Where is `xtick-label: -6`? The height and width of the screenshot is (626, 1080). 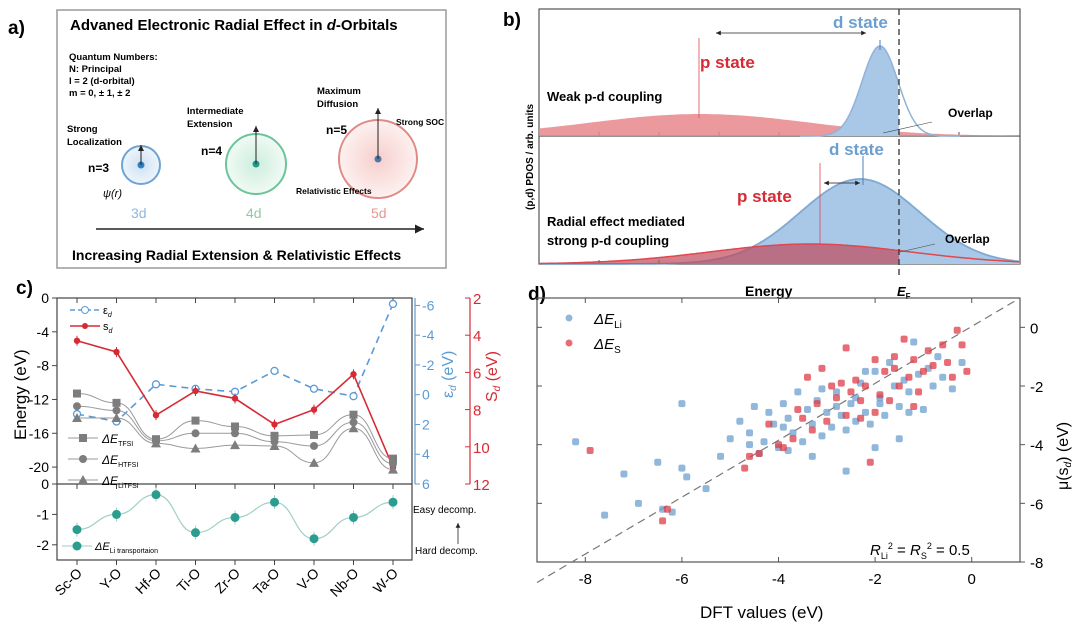
xtick-label: -6 is located at coordinates (681, 579).